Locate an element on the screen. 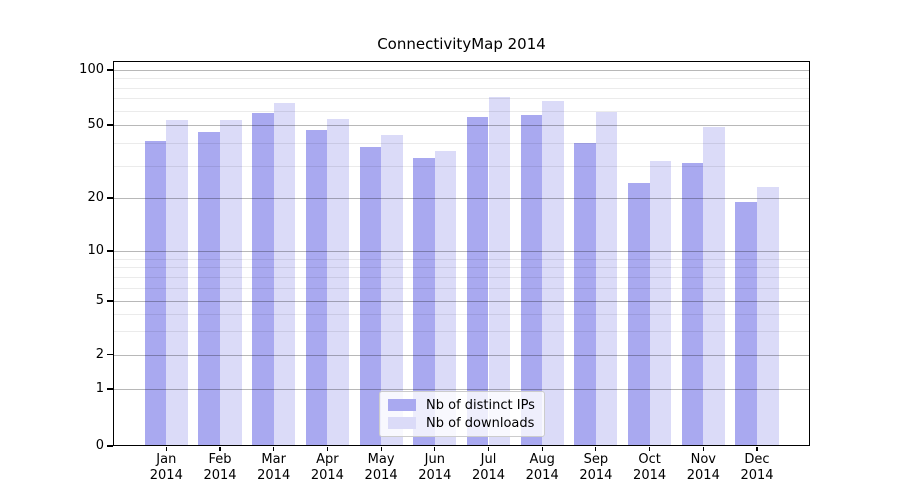 The width and height of the screenshot is (900, 500). x-axis-tick-label: Aug 2014 is located at coordinates (542, 468).